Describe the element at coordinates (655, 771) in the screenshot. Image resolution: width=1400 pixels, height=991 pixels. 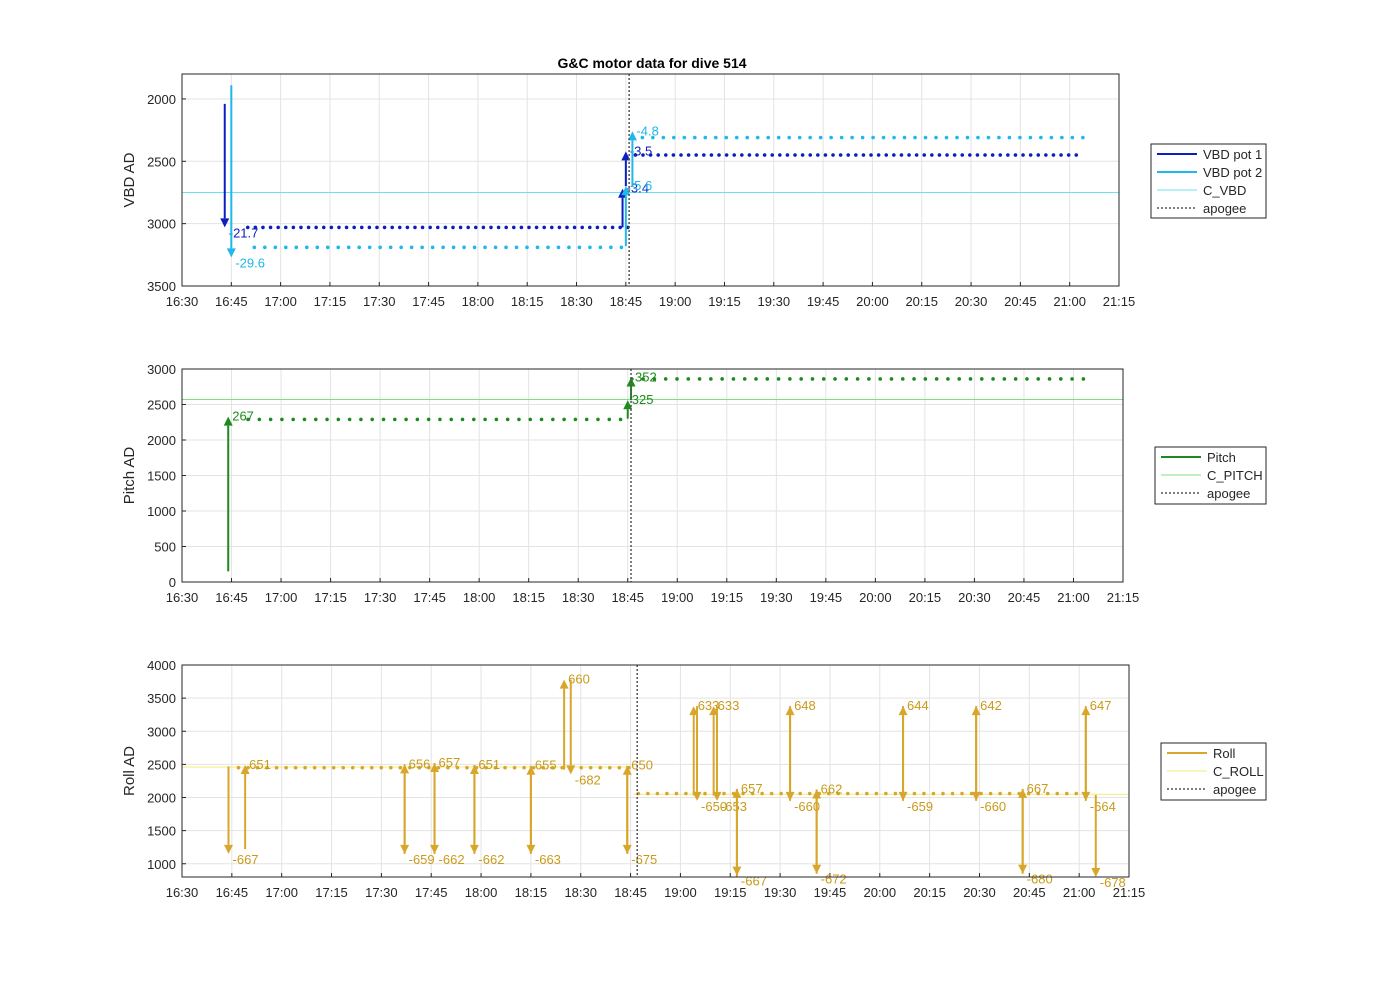
I see `plot-area` at that location.